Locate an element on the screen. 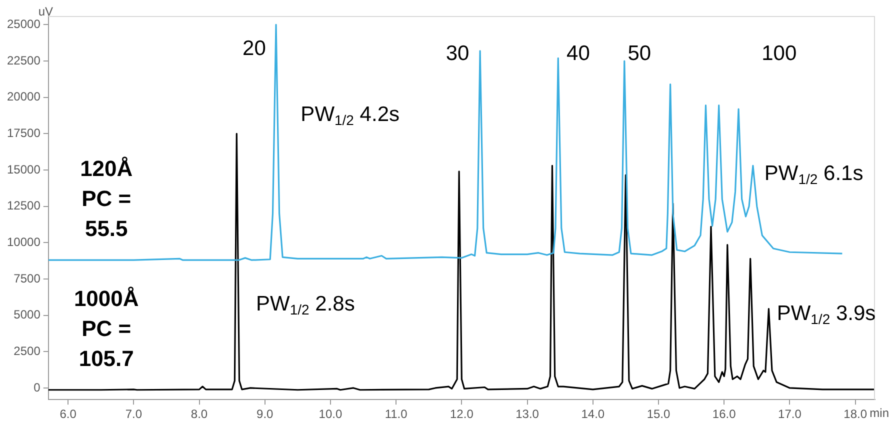 The width and height of the screenshot is (891, 427). y-tick-label: 12500 is located at coordinates (23, 205).